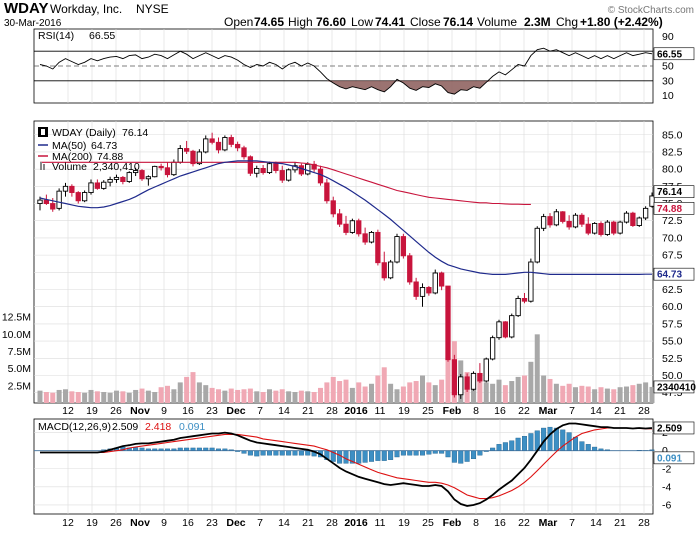 The width and height of the screenshot is (700, 535). Describe the element at coordinates (672, 152) in the screenshot. I see `price-tick-label: 82.5` at that location.